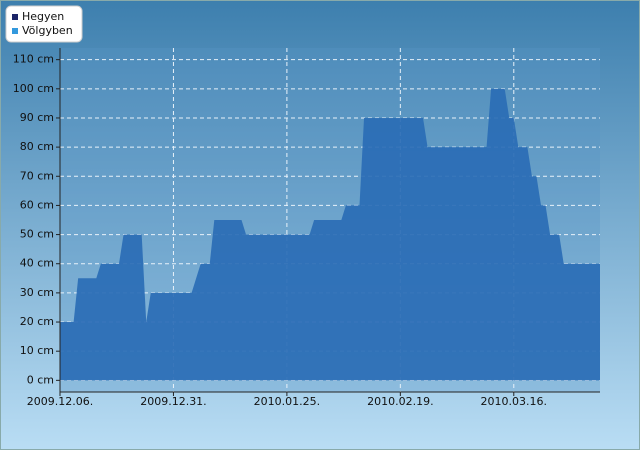  Describe the element at coordinates (43, 16) in the screenshot. I see `legend-label: Hegyen` at that location.